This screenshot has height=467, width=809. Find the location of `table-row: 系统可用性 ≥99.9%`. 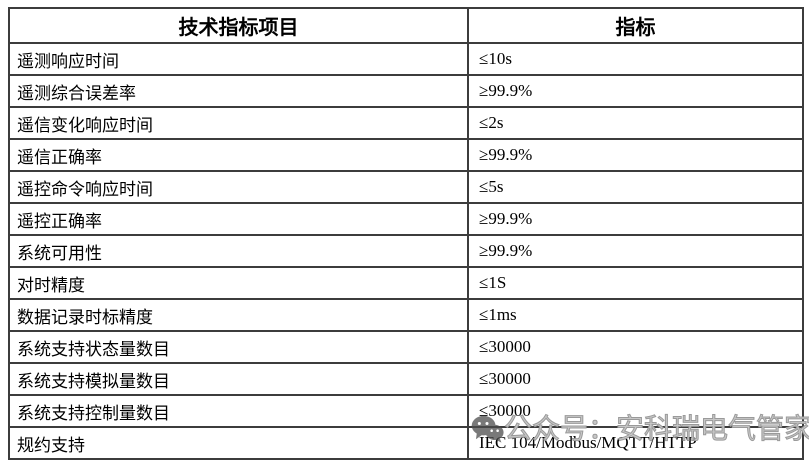

table-row: 系统可用性 ≥99.9% is located at coordinates (406, 251).